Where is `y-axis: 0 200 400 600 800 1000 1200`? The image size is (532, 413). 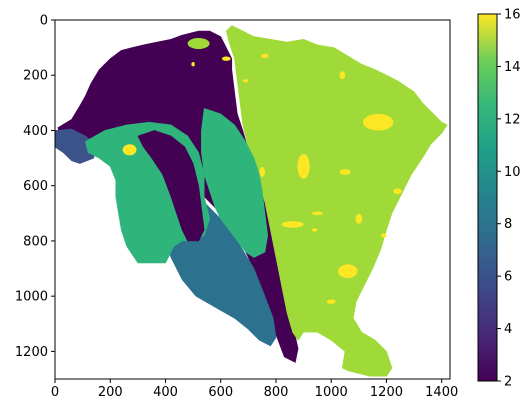 y-axis: 0 200 400 600 800 1000 1200 is located at coordinates (35, 187).